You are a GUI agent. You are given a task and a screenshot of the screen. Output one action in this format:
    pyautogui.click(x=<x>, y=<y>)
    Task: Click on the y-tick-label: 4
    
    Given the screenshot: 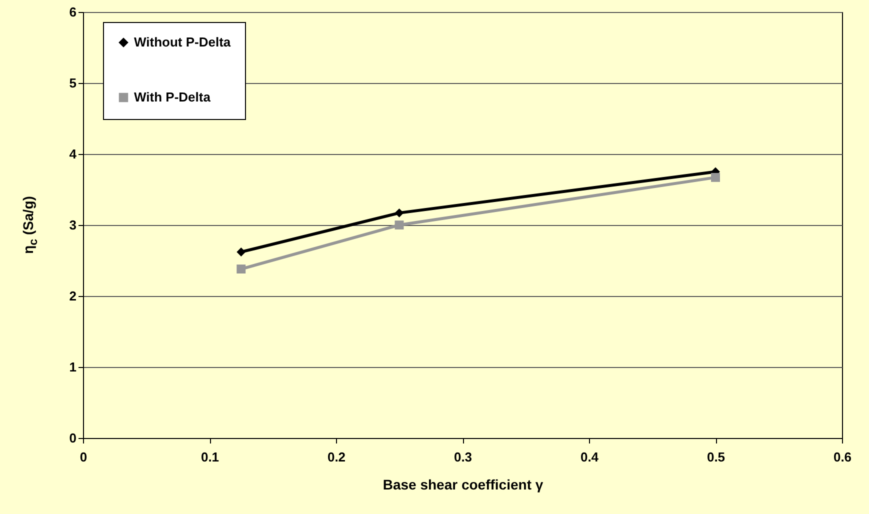 What is the action you would take?
    pyautogui.click(x=73, y=154)
    